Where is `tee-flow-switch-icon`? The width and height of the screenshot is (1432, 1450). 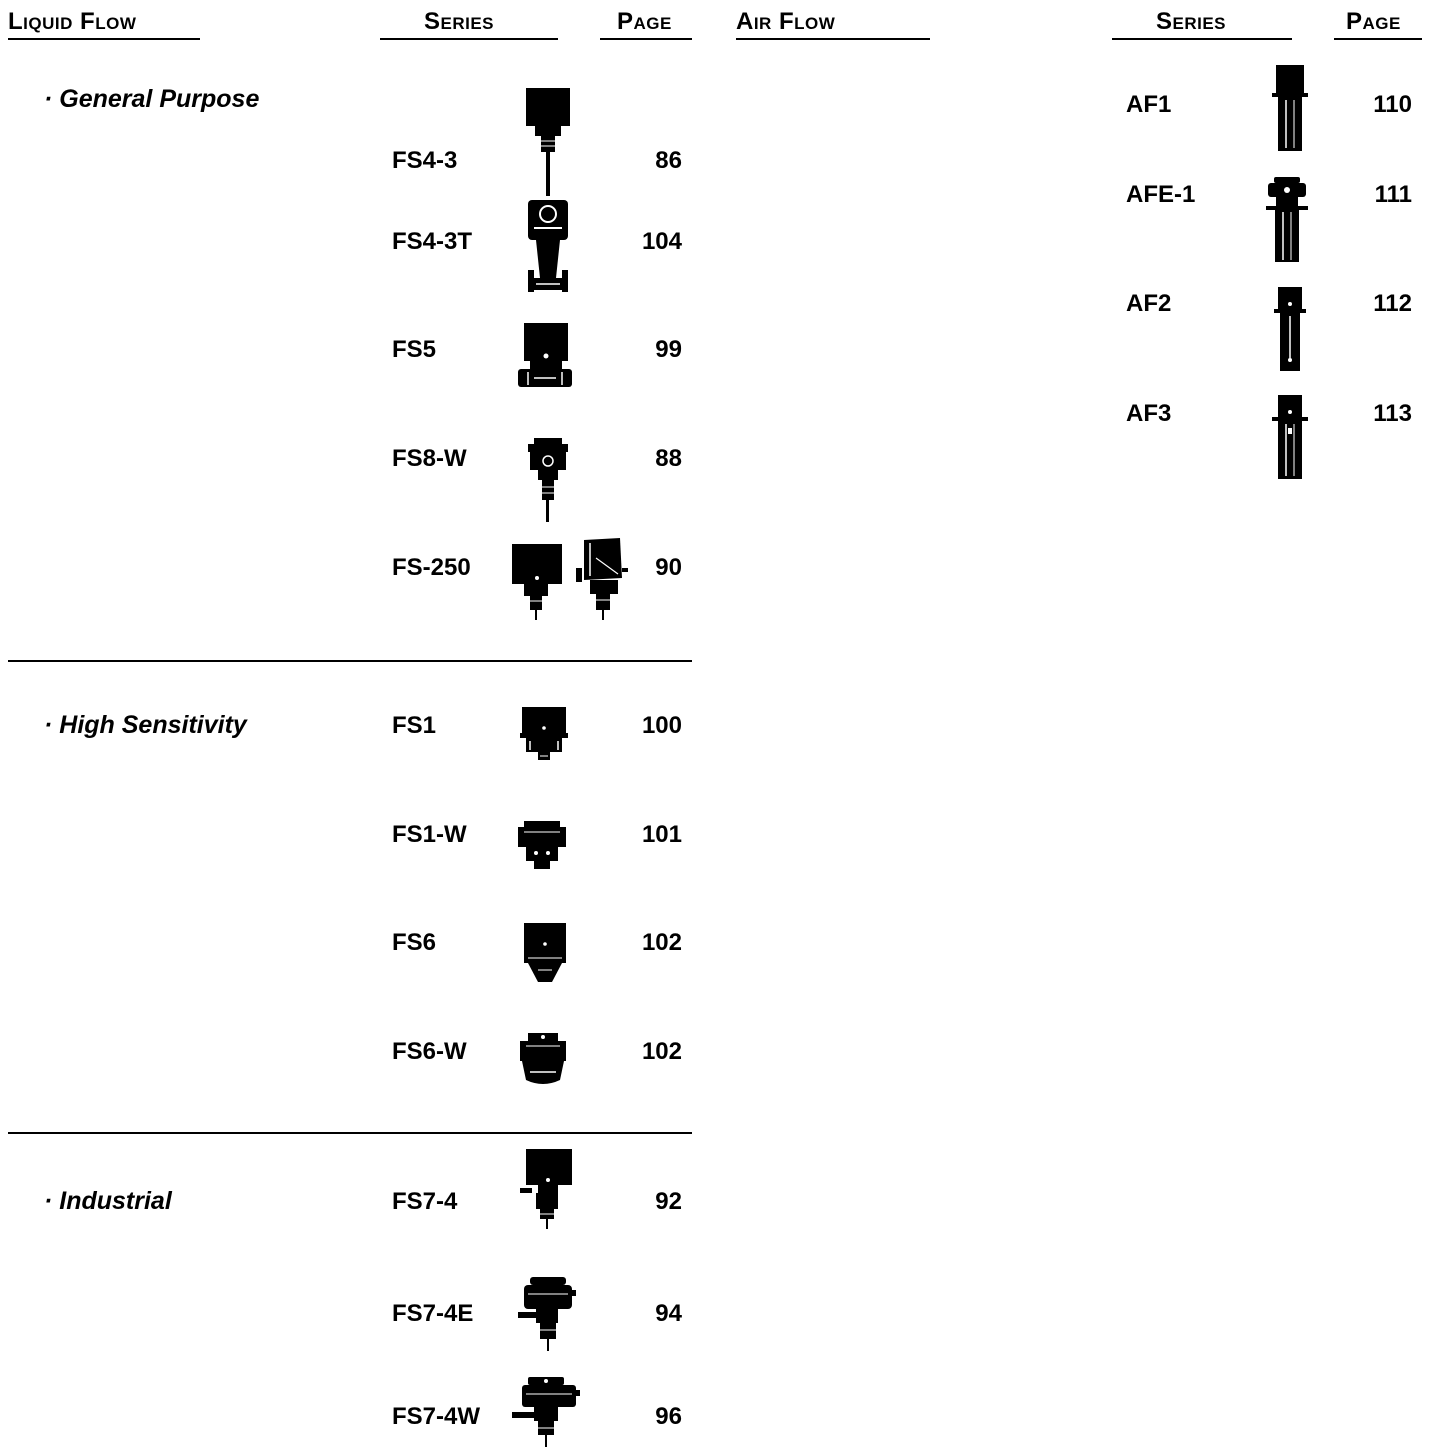 tee-flow-switch-icon is located at coordinates (548, 246).